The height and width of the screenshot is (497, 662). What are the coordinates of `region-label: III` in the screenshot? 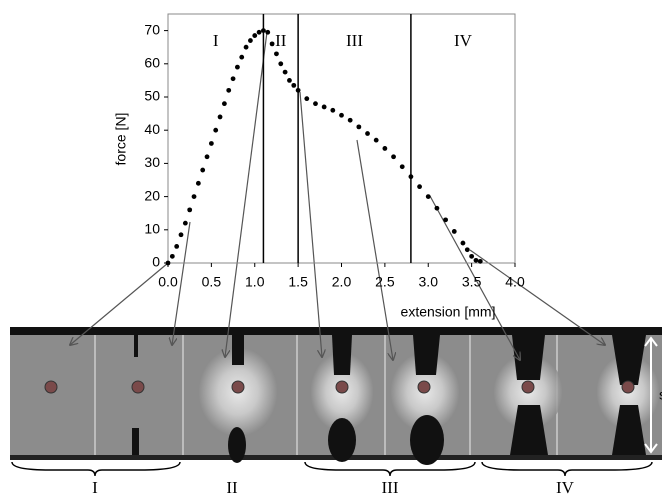 It's located at (354, 40).